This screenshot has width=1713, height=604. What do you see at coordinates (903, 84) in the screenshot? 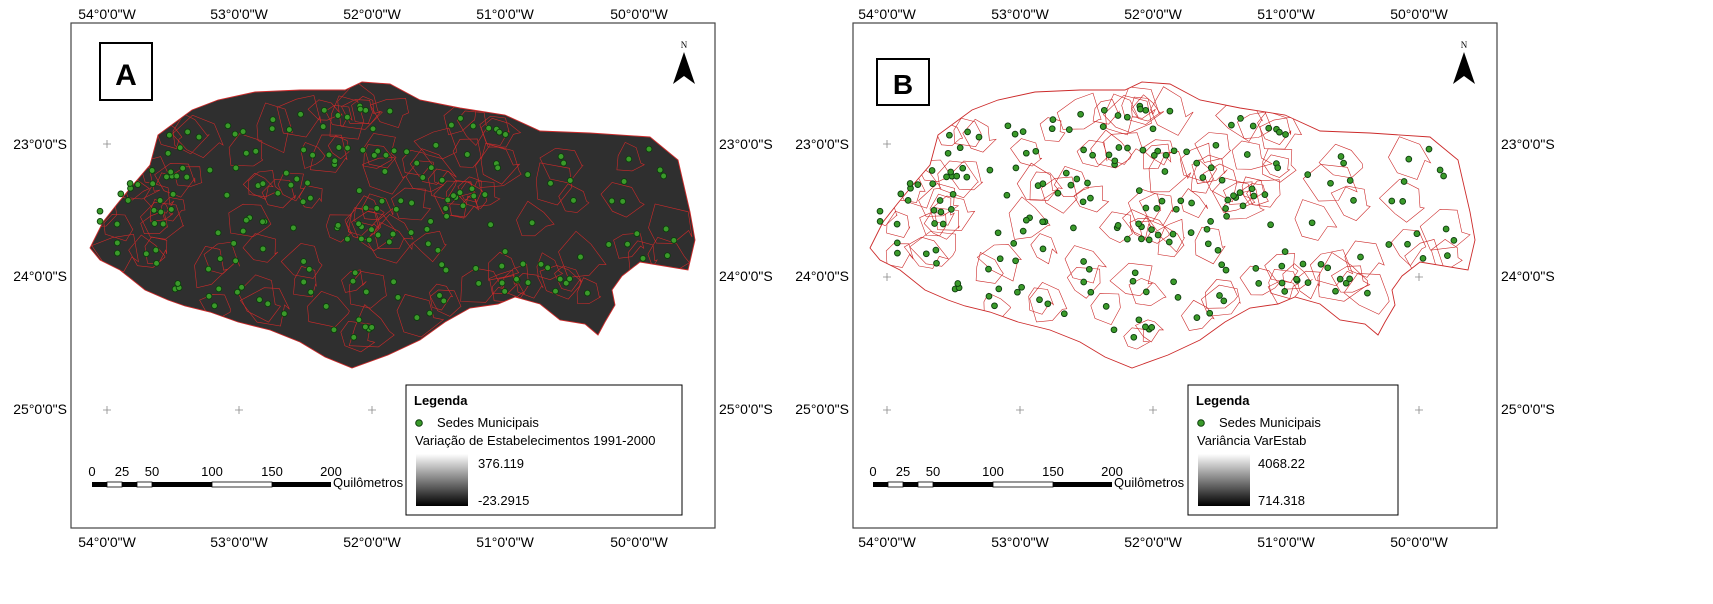
I see `panel-letter: B` at bounding box center [903, 84].